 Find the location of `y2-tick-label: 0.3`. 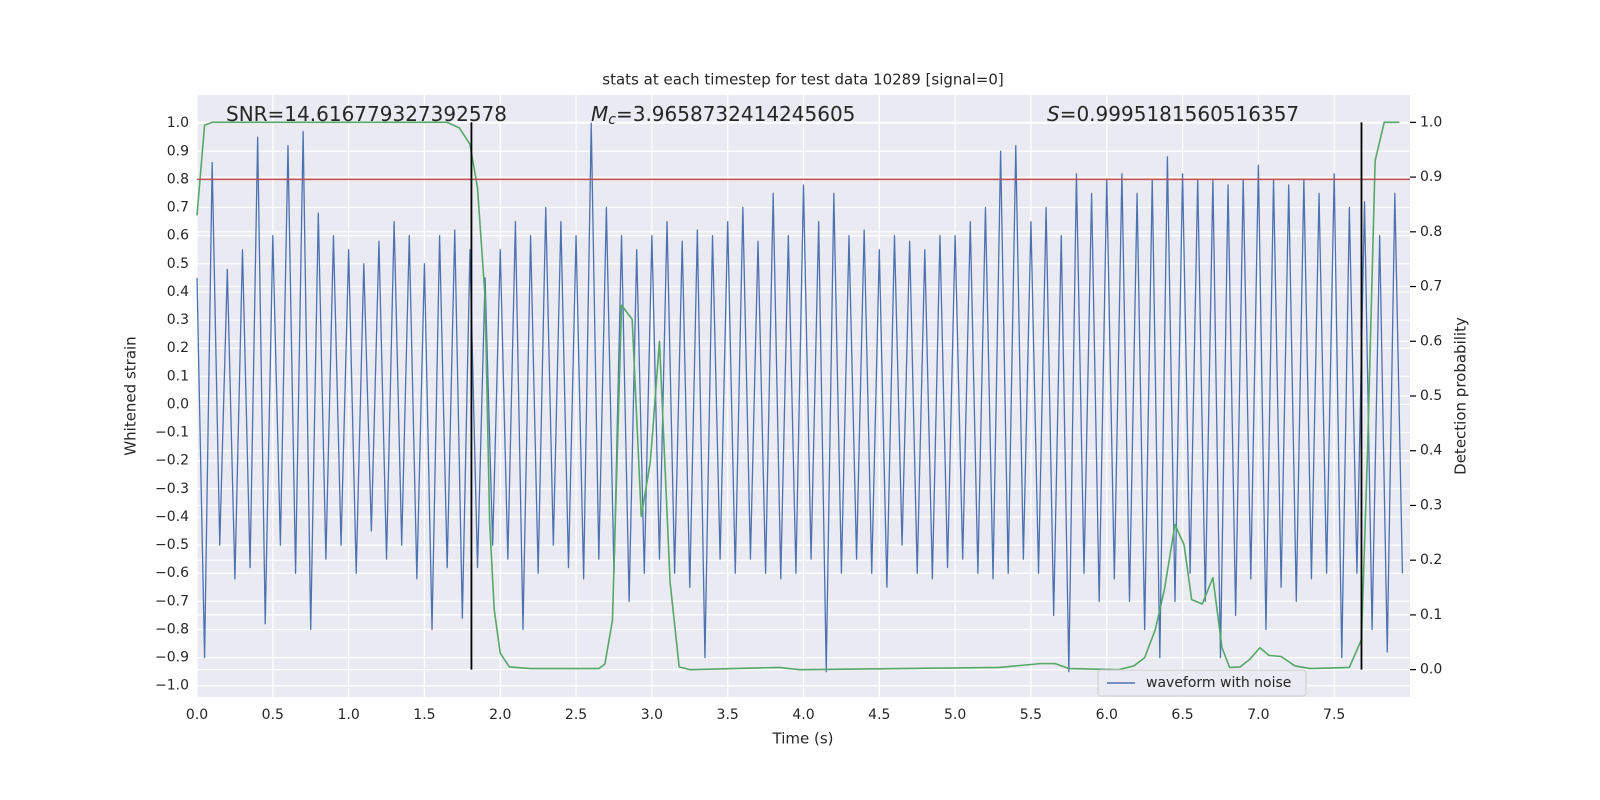

y2-tick-label: 0.3 is located at coordinates (1431, 505).